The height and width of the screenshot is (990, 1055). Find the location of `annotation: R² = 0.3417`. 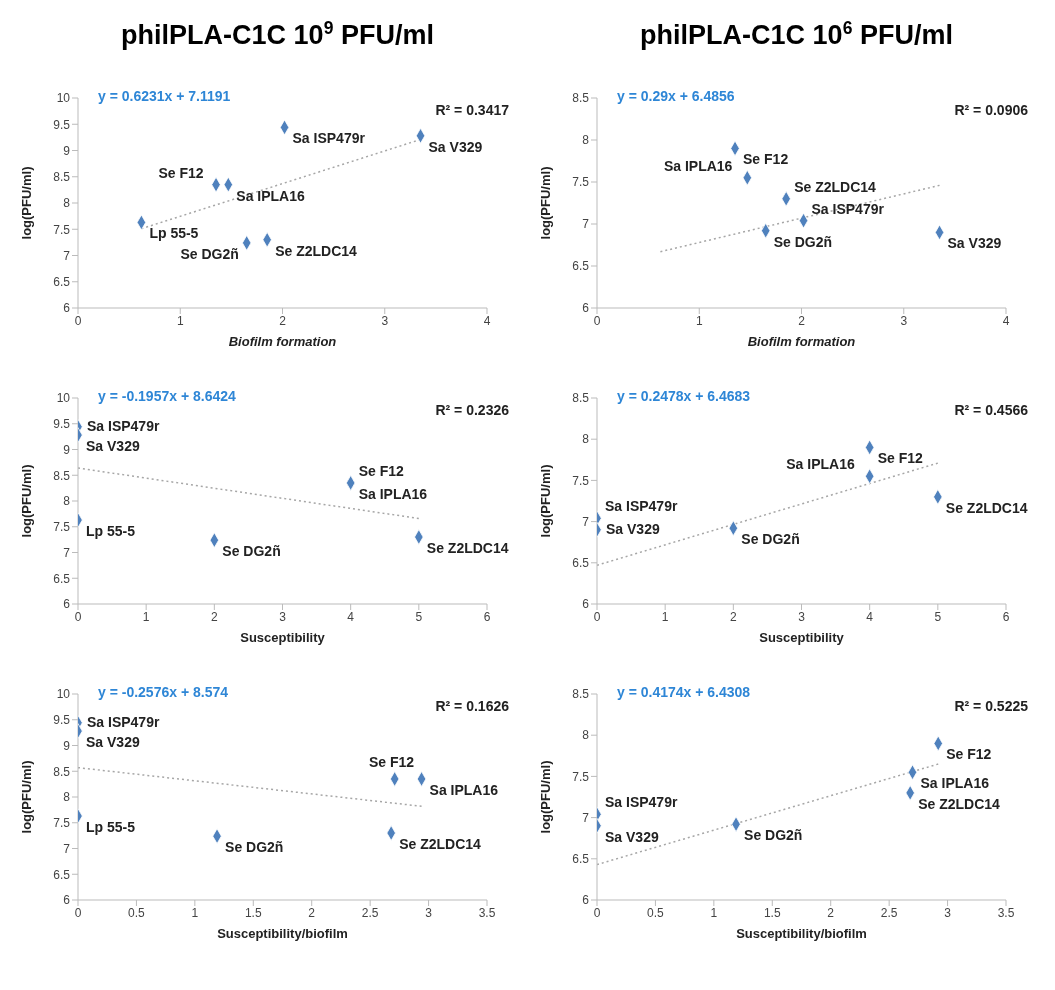

annotation: R² = 0.3417 is located at coordinates (472, 110).